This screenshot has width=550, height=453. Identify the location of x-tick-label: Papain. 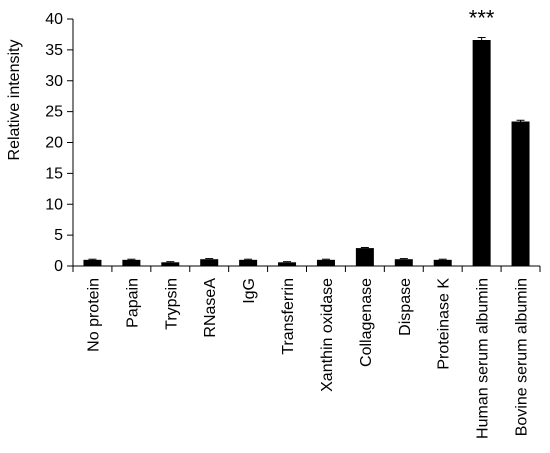
(132, 303).